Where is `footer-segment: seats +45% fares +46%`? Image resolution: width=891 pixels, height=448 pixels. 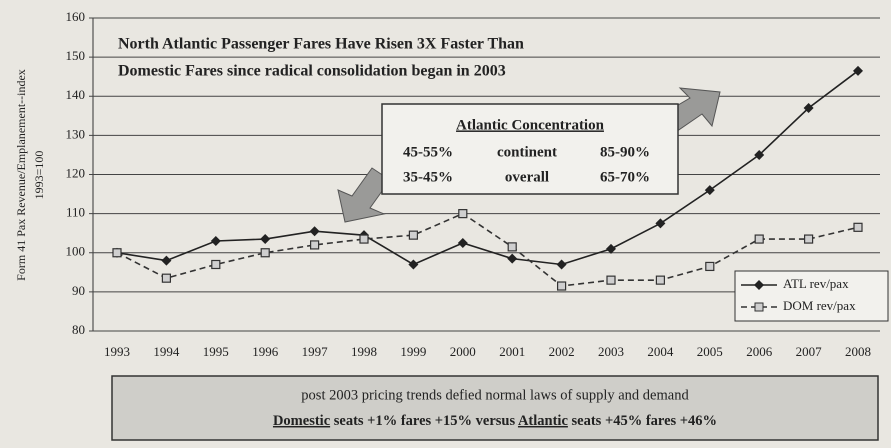
footer-segment: seats +45% fares +46% is located at coordinates (642, 421).